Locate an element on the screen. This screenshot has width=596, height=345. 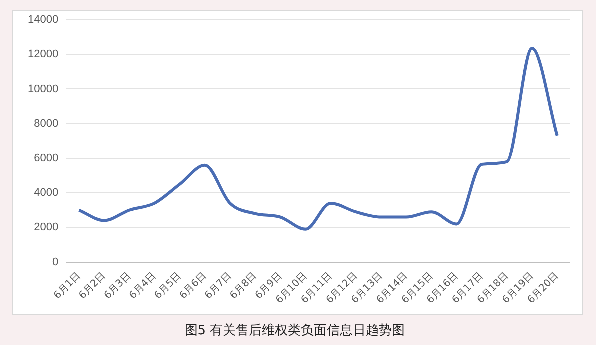
y-tick-label: 10000 is located at coordinates (43, 89).